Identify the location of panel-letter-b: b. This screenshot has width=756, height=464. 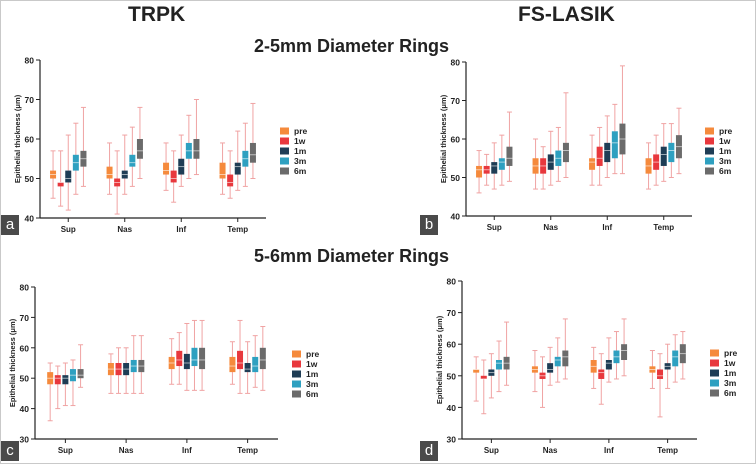
(429, 225).